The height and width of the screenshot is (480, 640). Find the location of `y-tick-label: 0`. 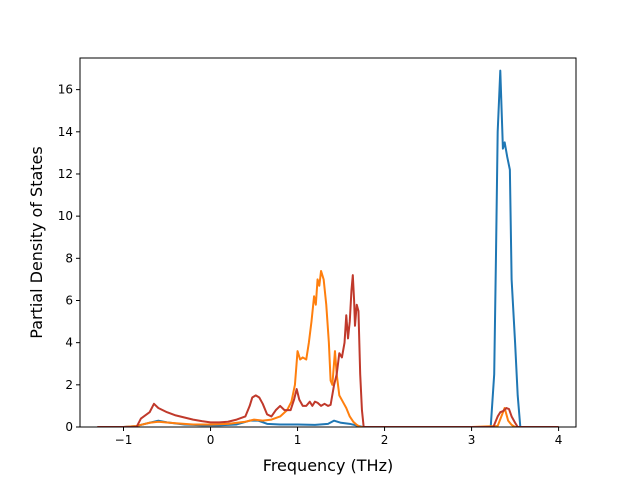

y-tick-label: 0 is located at coordinates (69, 427).